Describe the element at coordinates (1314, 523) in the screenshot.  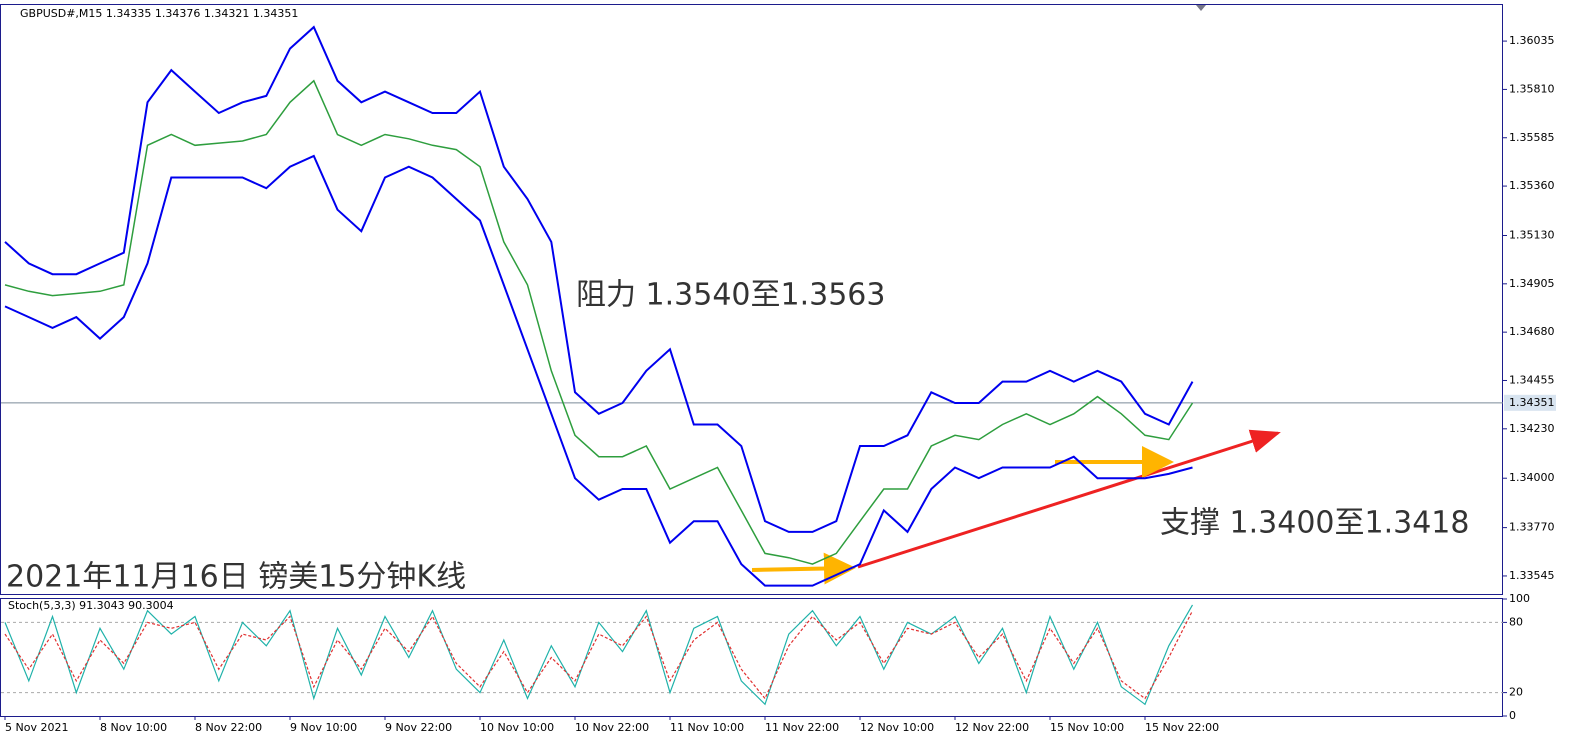
I see `annotation: 支撑 1.3400至1.3418` at that location.